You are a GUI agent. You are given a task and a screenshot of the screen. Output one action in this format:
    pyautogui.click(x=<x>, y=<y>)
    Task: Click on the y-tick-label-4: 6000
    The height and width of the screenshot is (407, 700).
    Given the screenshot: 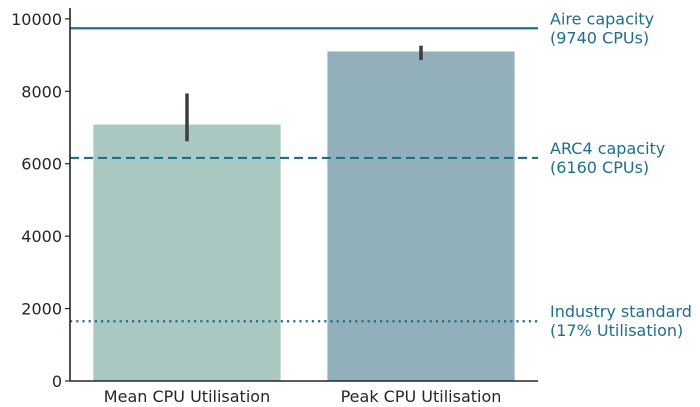 What is the action you would take?
    pyautogui.click(x=41, y=164)
    